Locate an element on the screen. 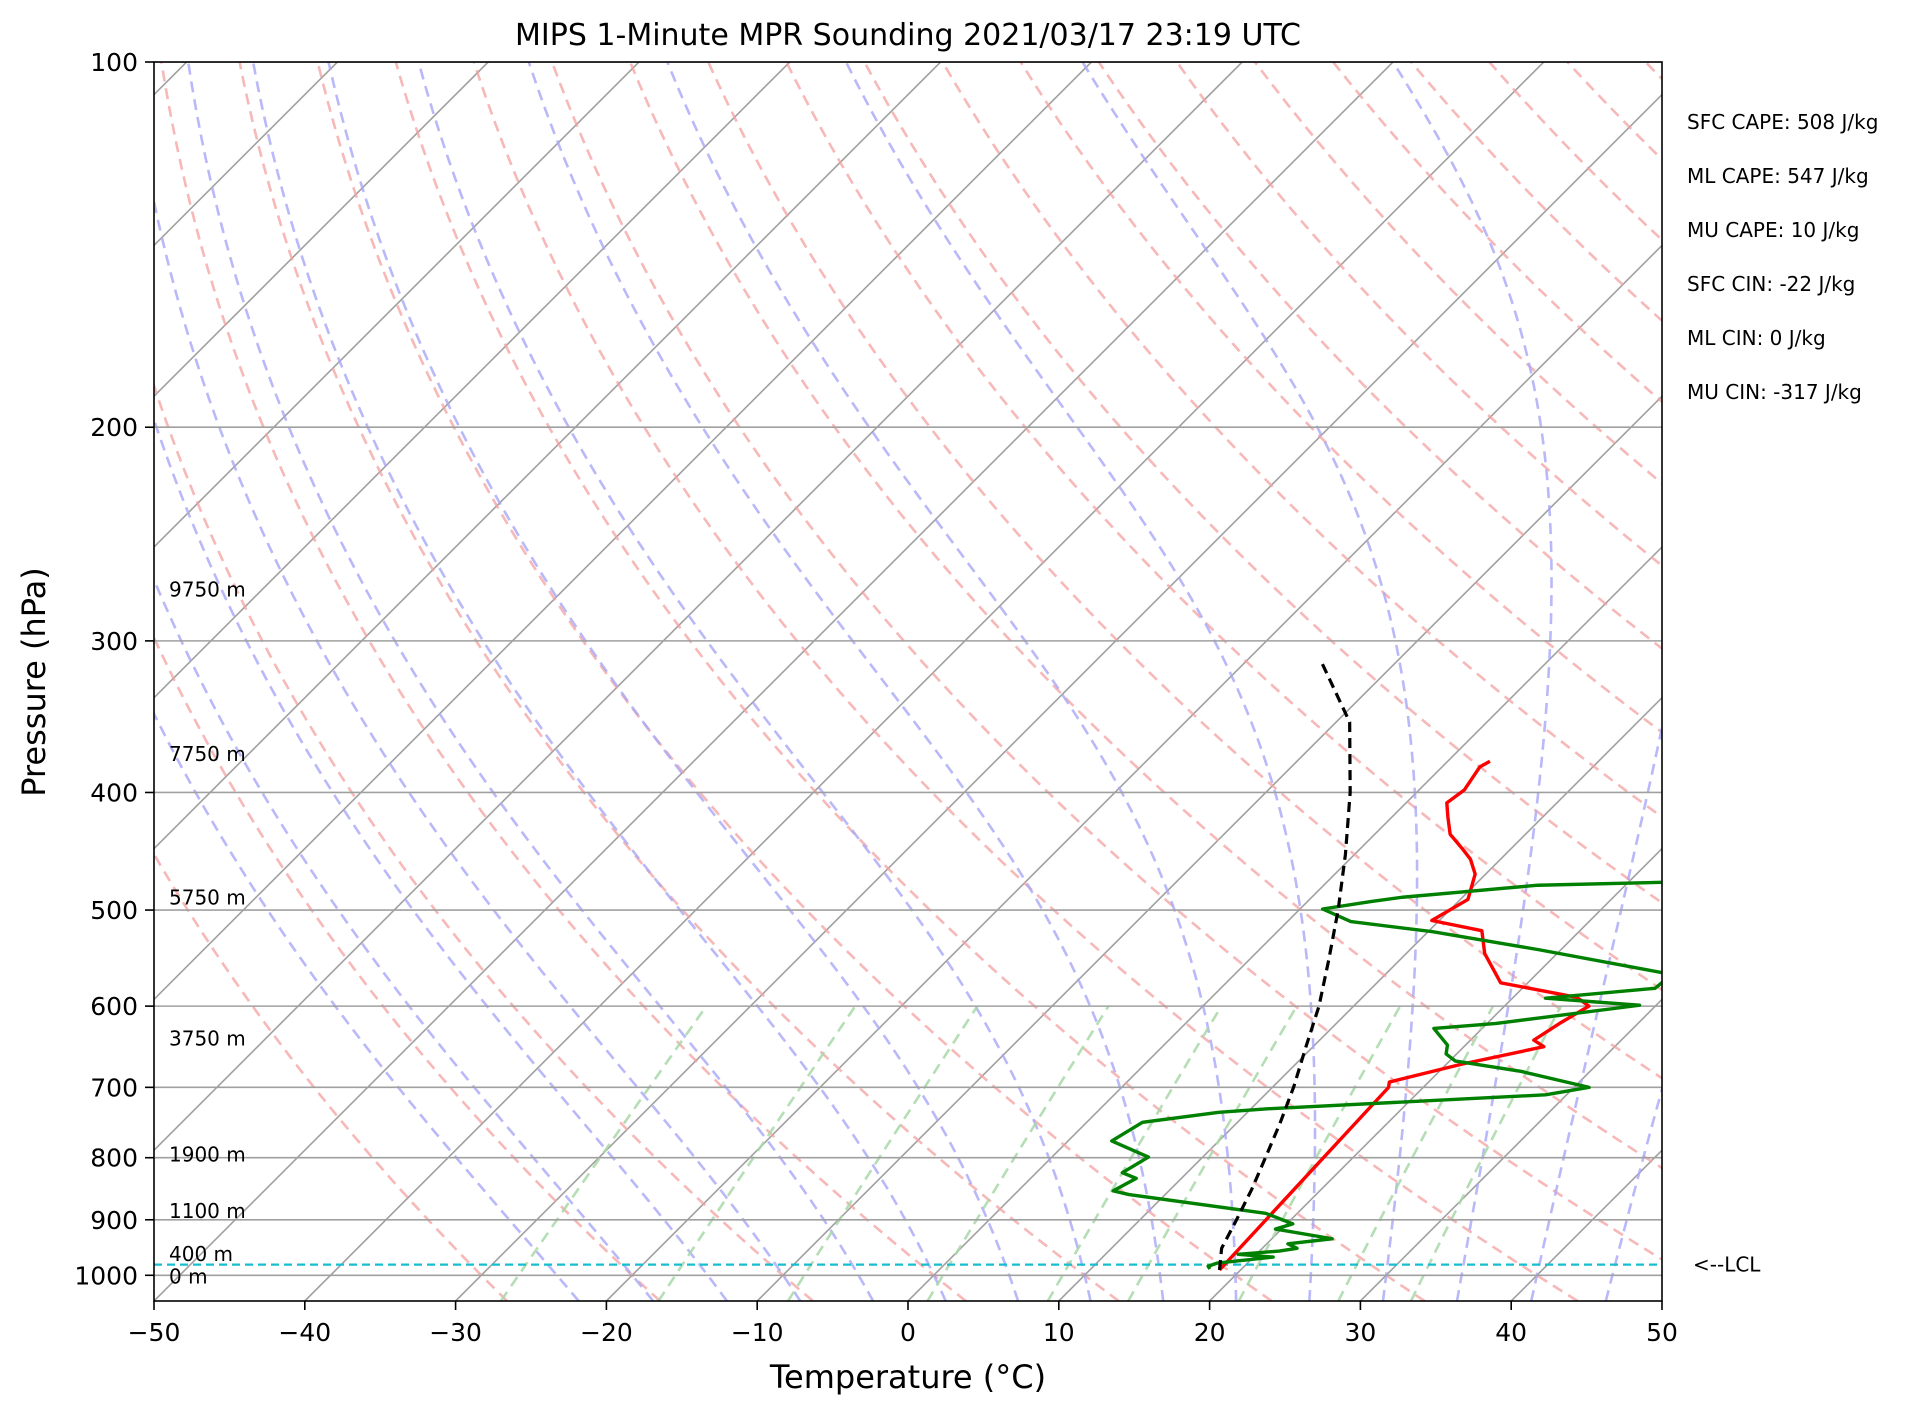 The width and height of the screenshot is (1911, 1406). x-tick-label: −20 is located at coordinates (606, 1332).